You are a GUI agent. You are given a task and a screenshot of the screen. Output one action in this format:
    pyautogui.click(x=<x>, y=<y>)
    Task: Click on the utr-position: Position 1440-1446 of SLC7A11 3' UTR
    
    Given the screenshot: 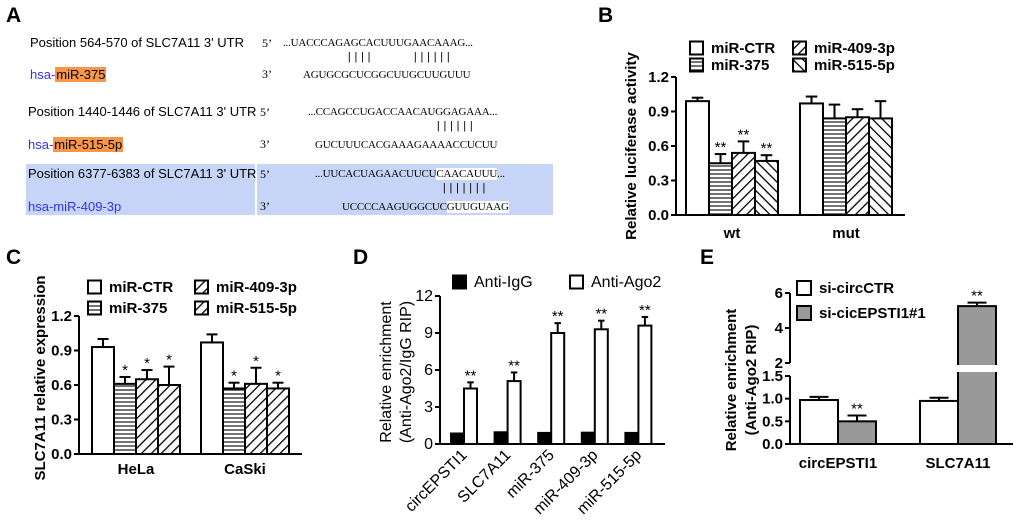 What is the action you would take?
    pyautogui.click(x=142, y=111)
    